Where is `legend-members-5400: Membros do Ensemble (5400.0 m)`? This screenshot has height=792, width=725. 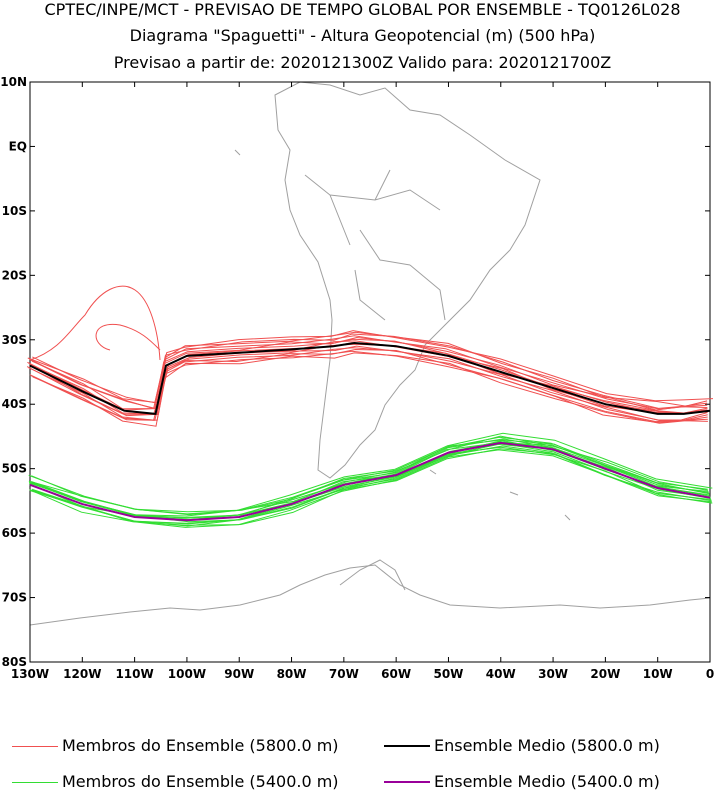
legend-members-5400: Membros do Ensemble (5400.0 m) is located at coordinates (175, 782).